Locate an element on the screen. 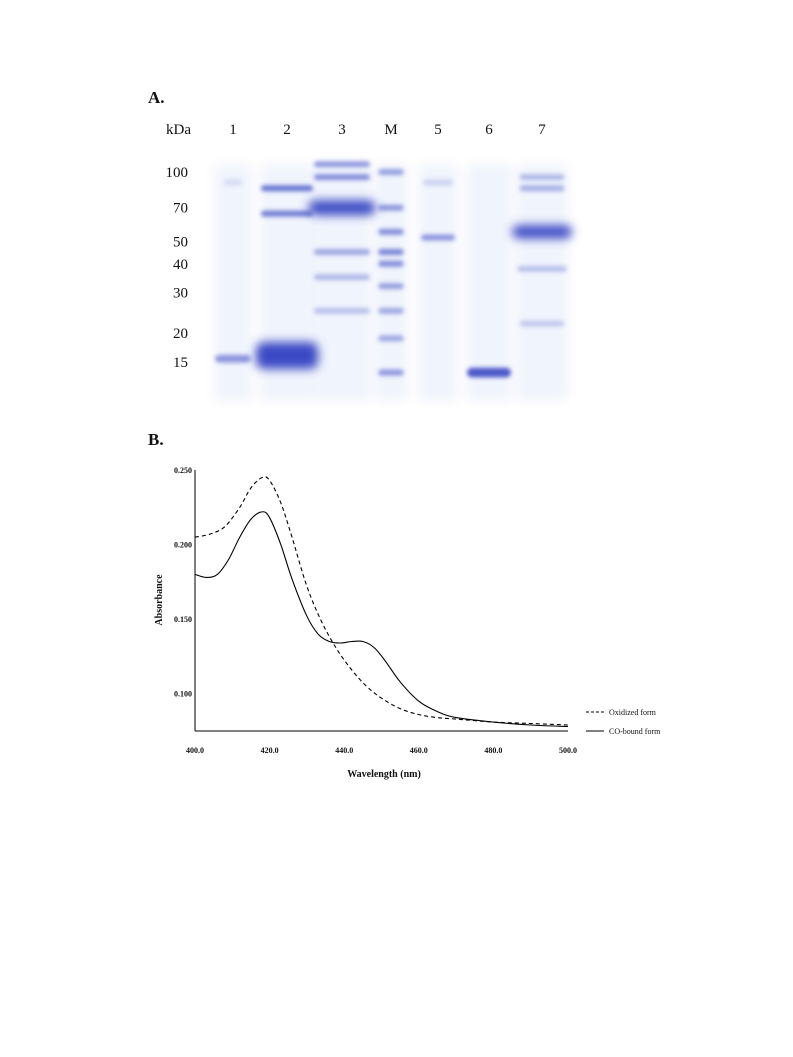  kda-header: kDa is located at coordinates (178, 130).